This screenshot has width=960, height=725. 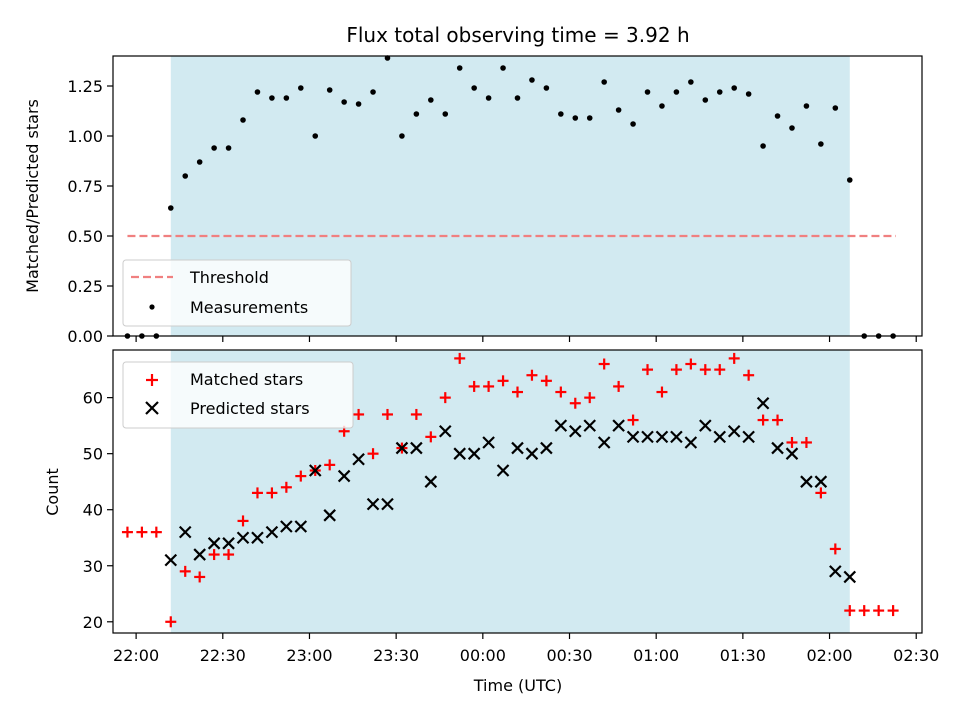 What do you see at coordinates (93, 622) in the screenshot?
I see `bottom-ytick-label: 20` at bounding box center [93, 622].